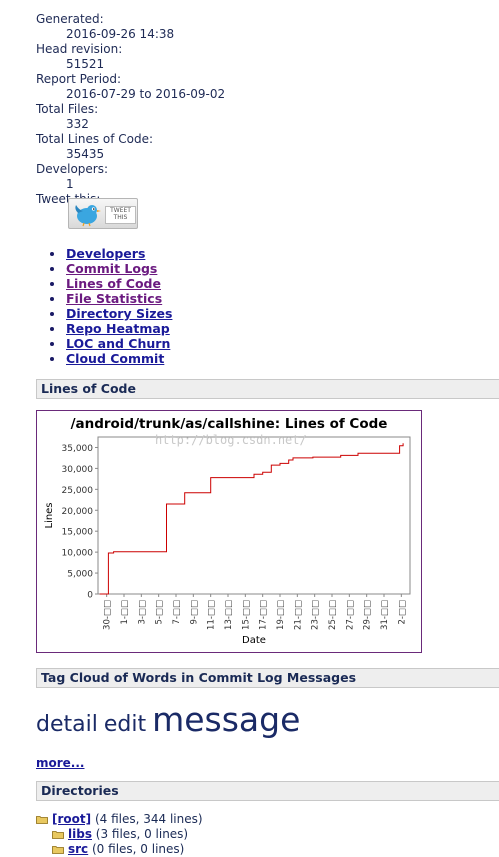 The width and height of the screenshot is (499, 857). I want to click on nav-item: Cloud Commit, so click(111, 358).